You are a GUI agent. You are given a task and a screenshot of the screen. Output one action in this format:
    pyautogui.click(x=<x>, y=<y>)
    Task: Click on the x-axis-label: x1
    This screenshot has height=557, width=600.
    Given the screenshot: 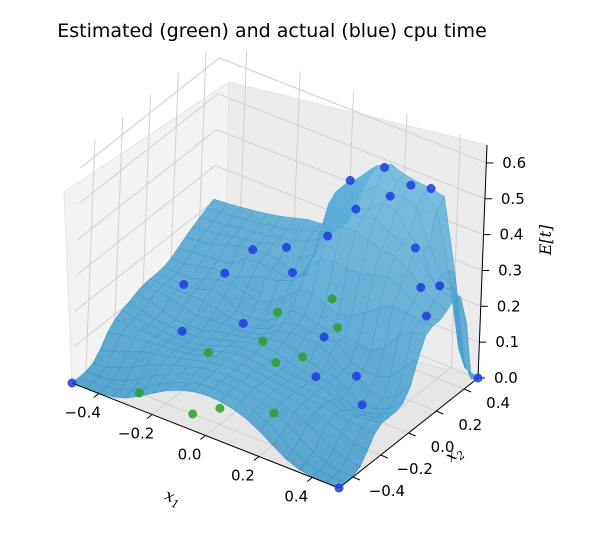 What is the action you would take?
    pyautogui.click(x=172, y=498)
    